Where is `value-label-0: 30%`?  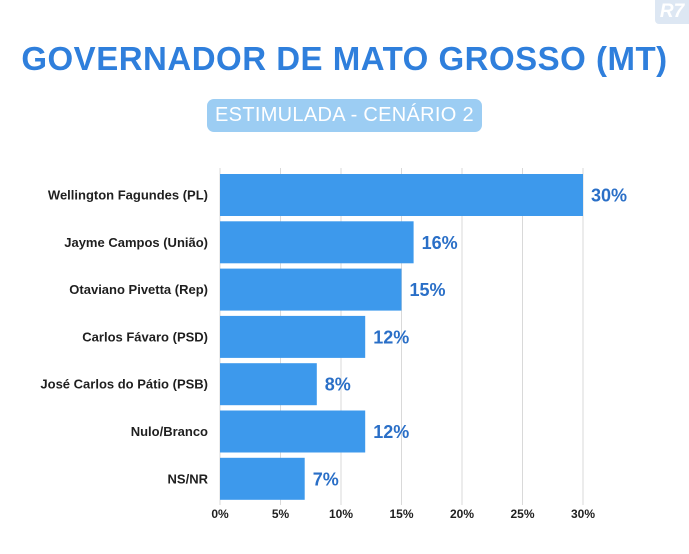 value-label-0: 30% is located at coordinates (609, 196).